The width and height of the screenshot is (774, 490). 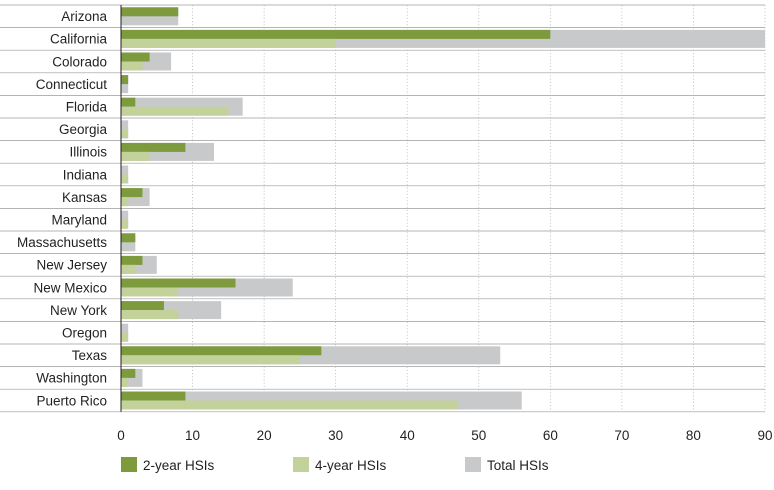 I want to click on category-label: Texas, so click(x=90, y=355).